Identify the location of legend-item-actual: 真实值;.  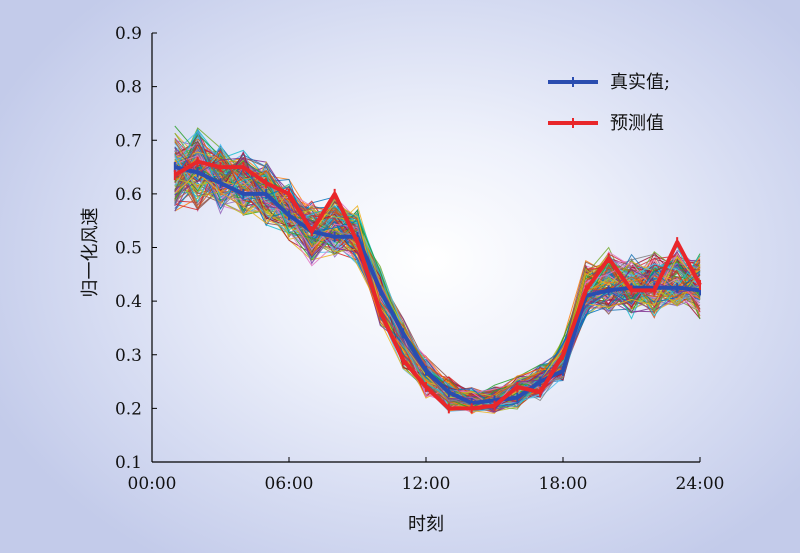
(609, 82).